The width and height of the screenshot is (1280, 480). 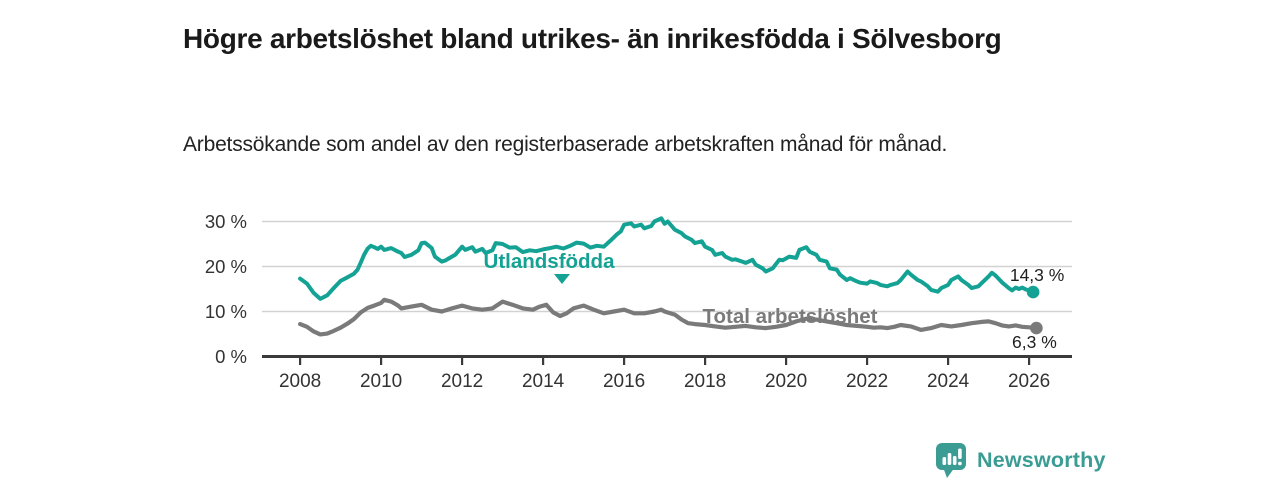 What do you see at coordinates (231, 356) in the screenshot?
I see `y-tick-label: 0 %` at bounding box center [231, 356].